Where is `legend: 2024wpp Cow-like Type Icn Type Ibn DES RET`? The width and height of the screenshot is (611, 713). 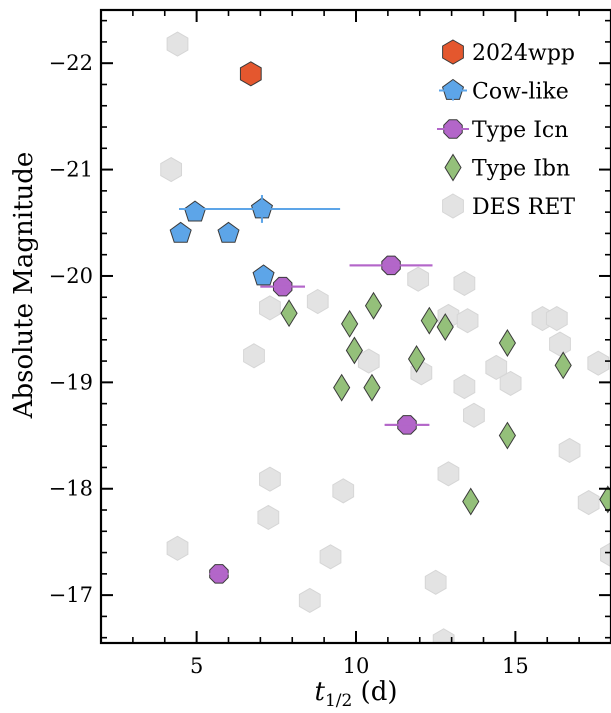
legend: 2024wpp Cow-like Type Icn Type Ibn DES RET is located at coordinates (506, 129).